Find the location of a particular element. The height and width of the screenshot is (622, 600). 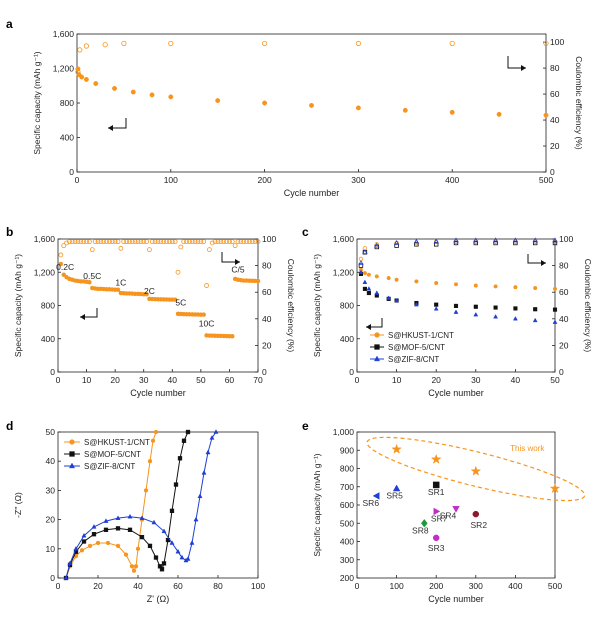

rate-label: 0.2C is located at coordinates (65, 267).